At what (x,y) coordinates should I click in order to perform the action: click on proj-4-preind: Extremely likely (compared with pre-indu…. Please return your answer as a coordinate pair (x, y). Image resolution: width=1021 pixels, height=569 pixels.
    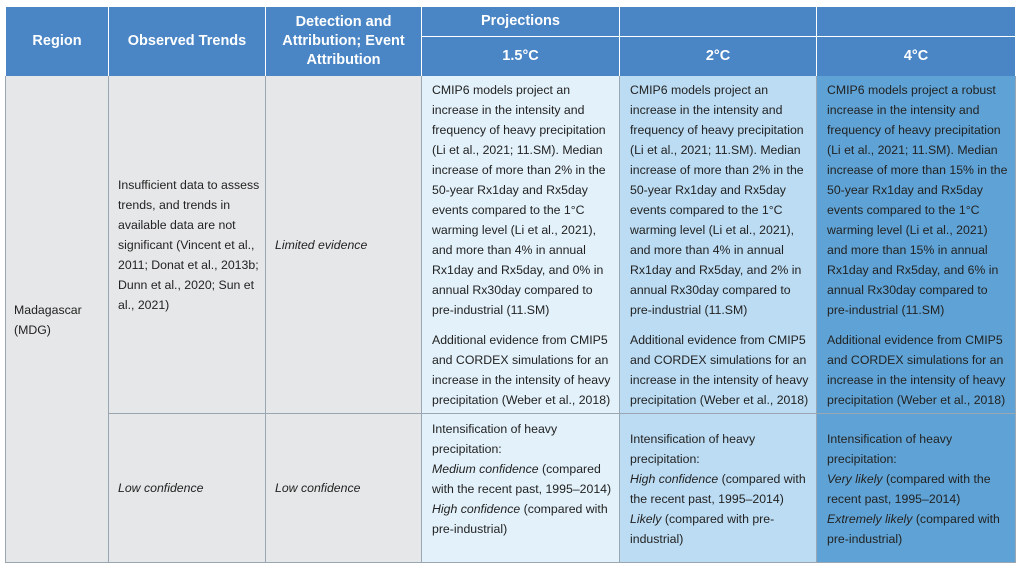
    Looking at the image, I should click on (917, 529).